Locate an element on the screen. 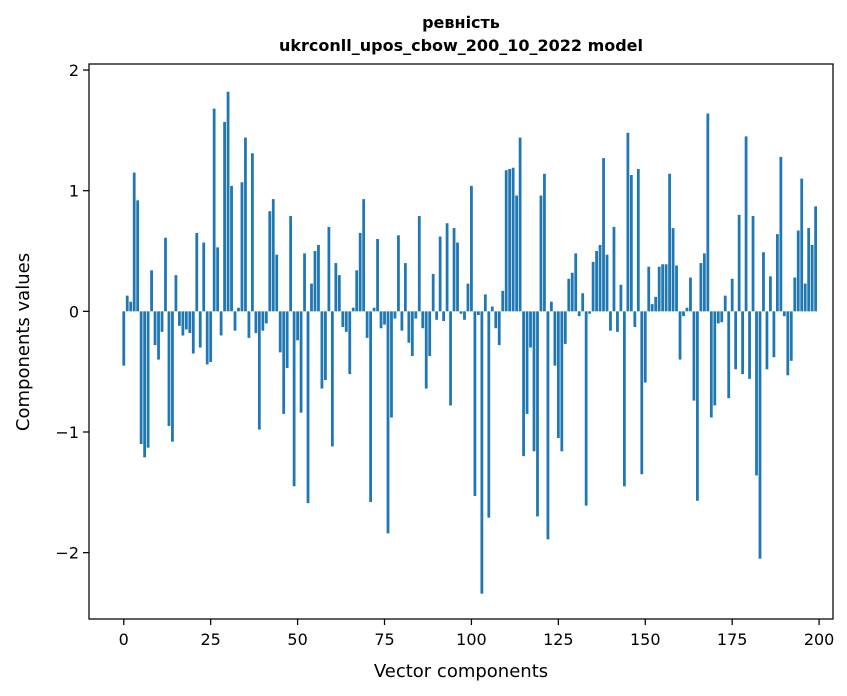 This screenshot has height=696, width=847. y-tick-label: −2 is located at coordinates (67, 553).